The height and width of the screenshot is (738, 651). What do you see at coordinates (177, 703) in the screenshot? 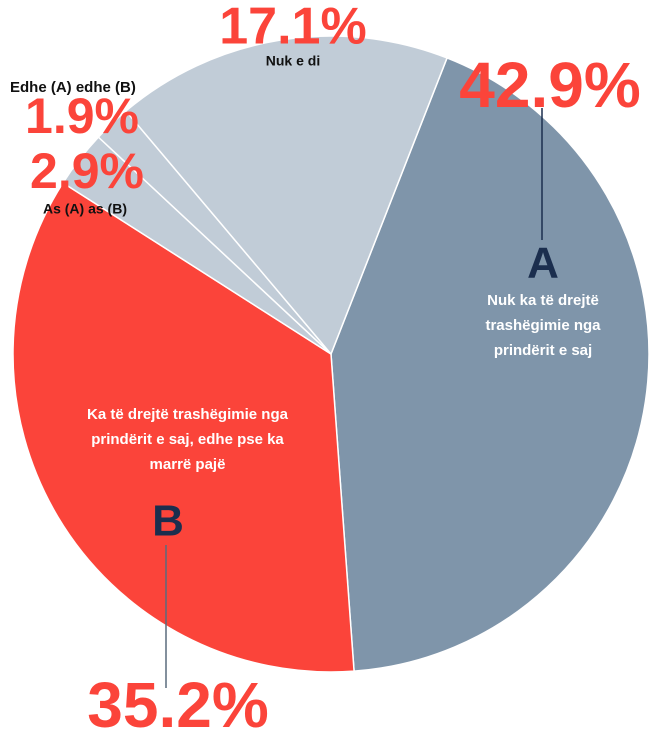
I see `value-label: 35.2%` at bounding box center [177, 703].